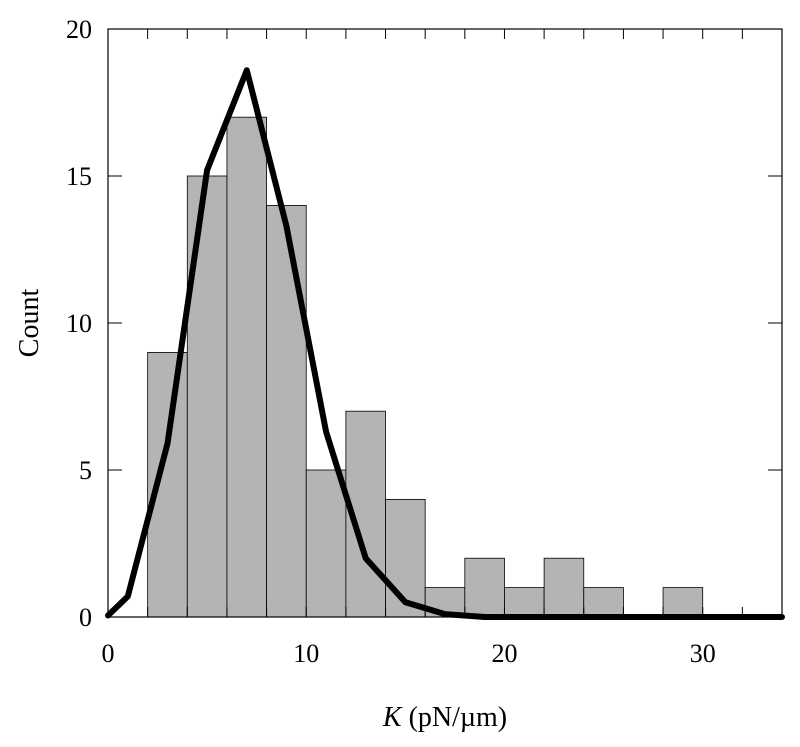 The image size is (800, 747). I want to click on x-tick-label: 10, so click(306, 653).